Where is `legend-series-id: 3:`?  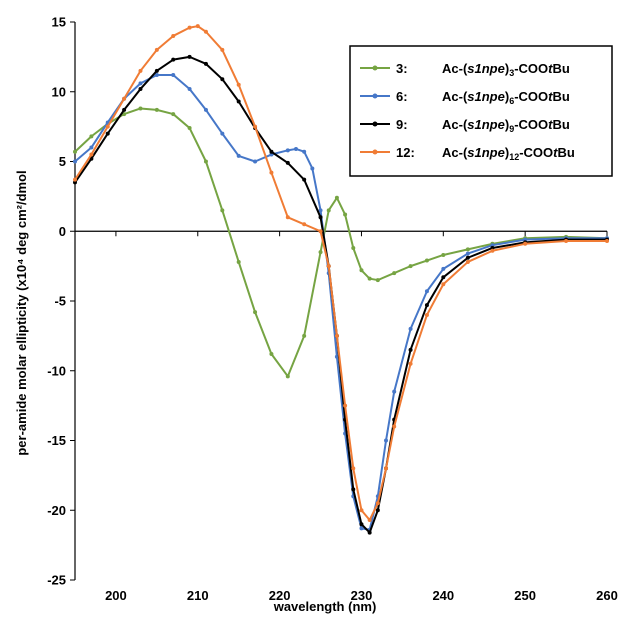 legend-series-id: 3: is located at coordinates (402, 68).